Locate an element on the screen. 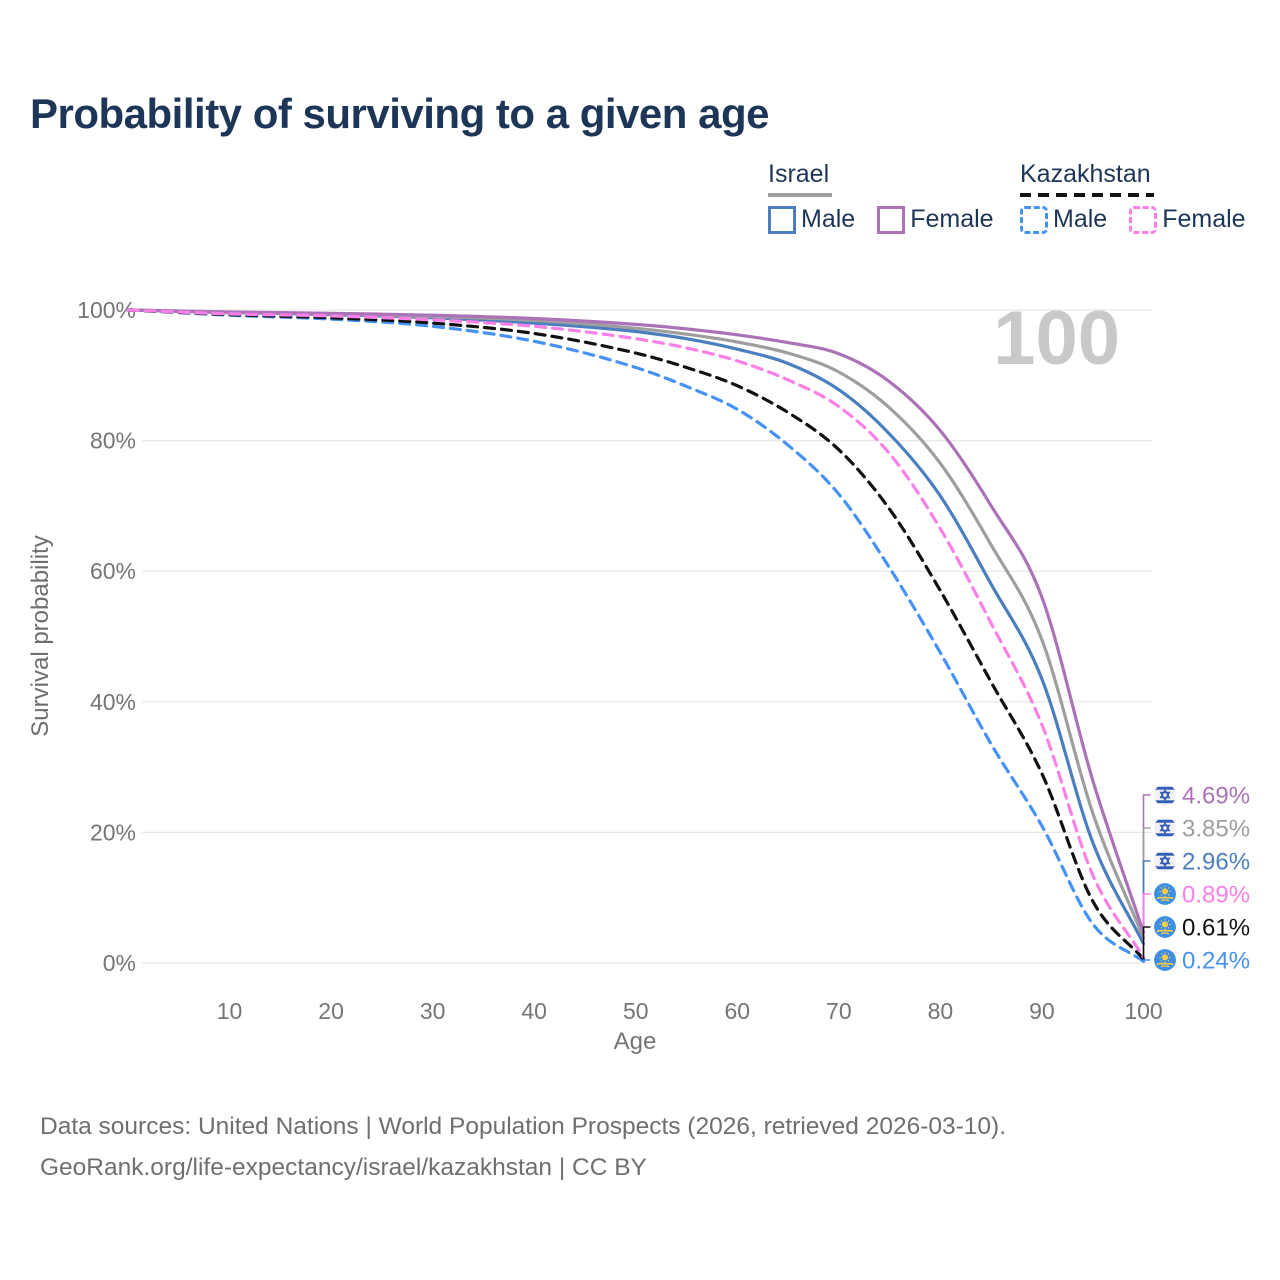 The image size is (1280, 1280). x-tick-label: 10 is located at coordinates (230, 1011).